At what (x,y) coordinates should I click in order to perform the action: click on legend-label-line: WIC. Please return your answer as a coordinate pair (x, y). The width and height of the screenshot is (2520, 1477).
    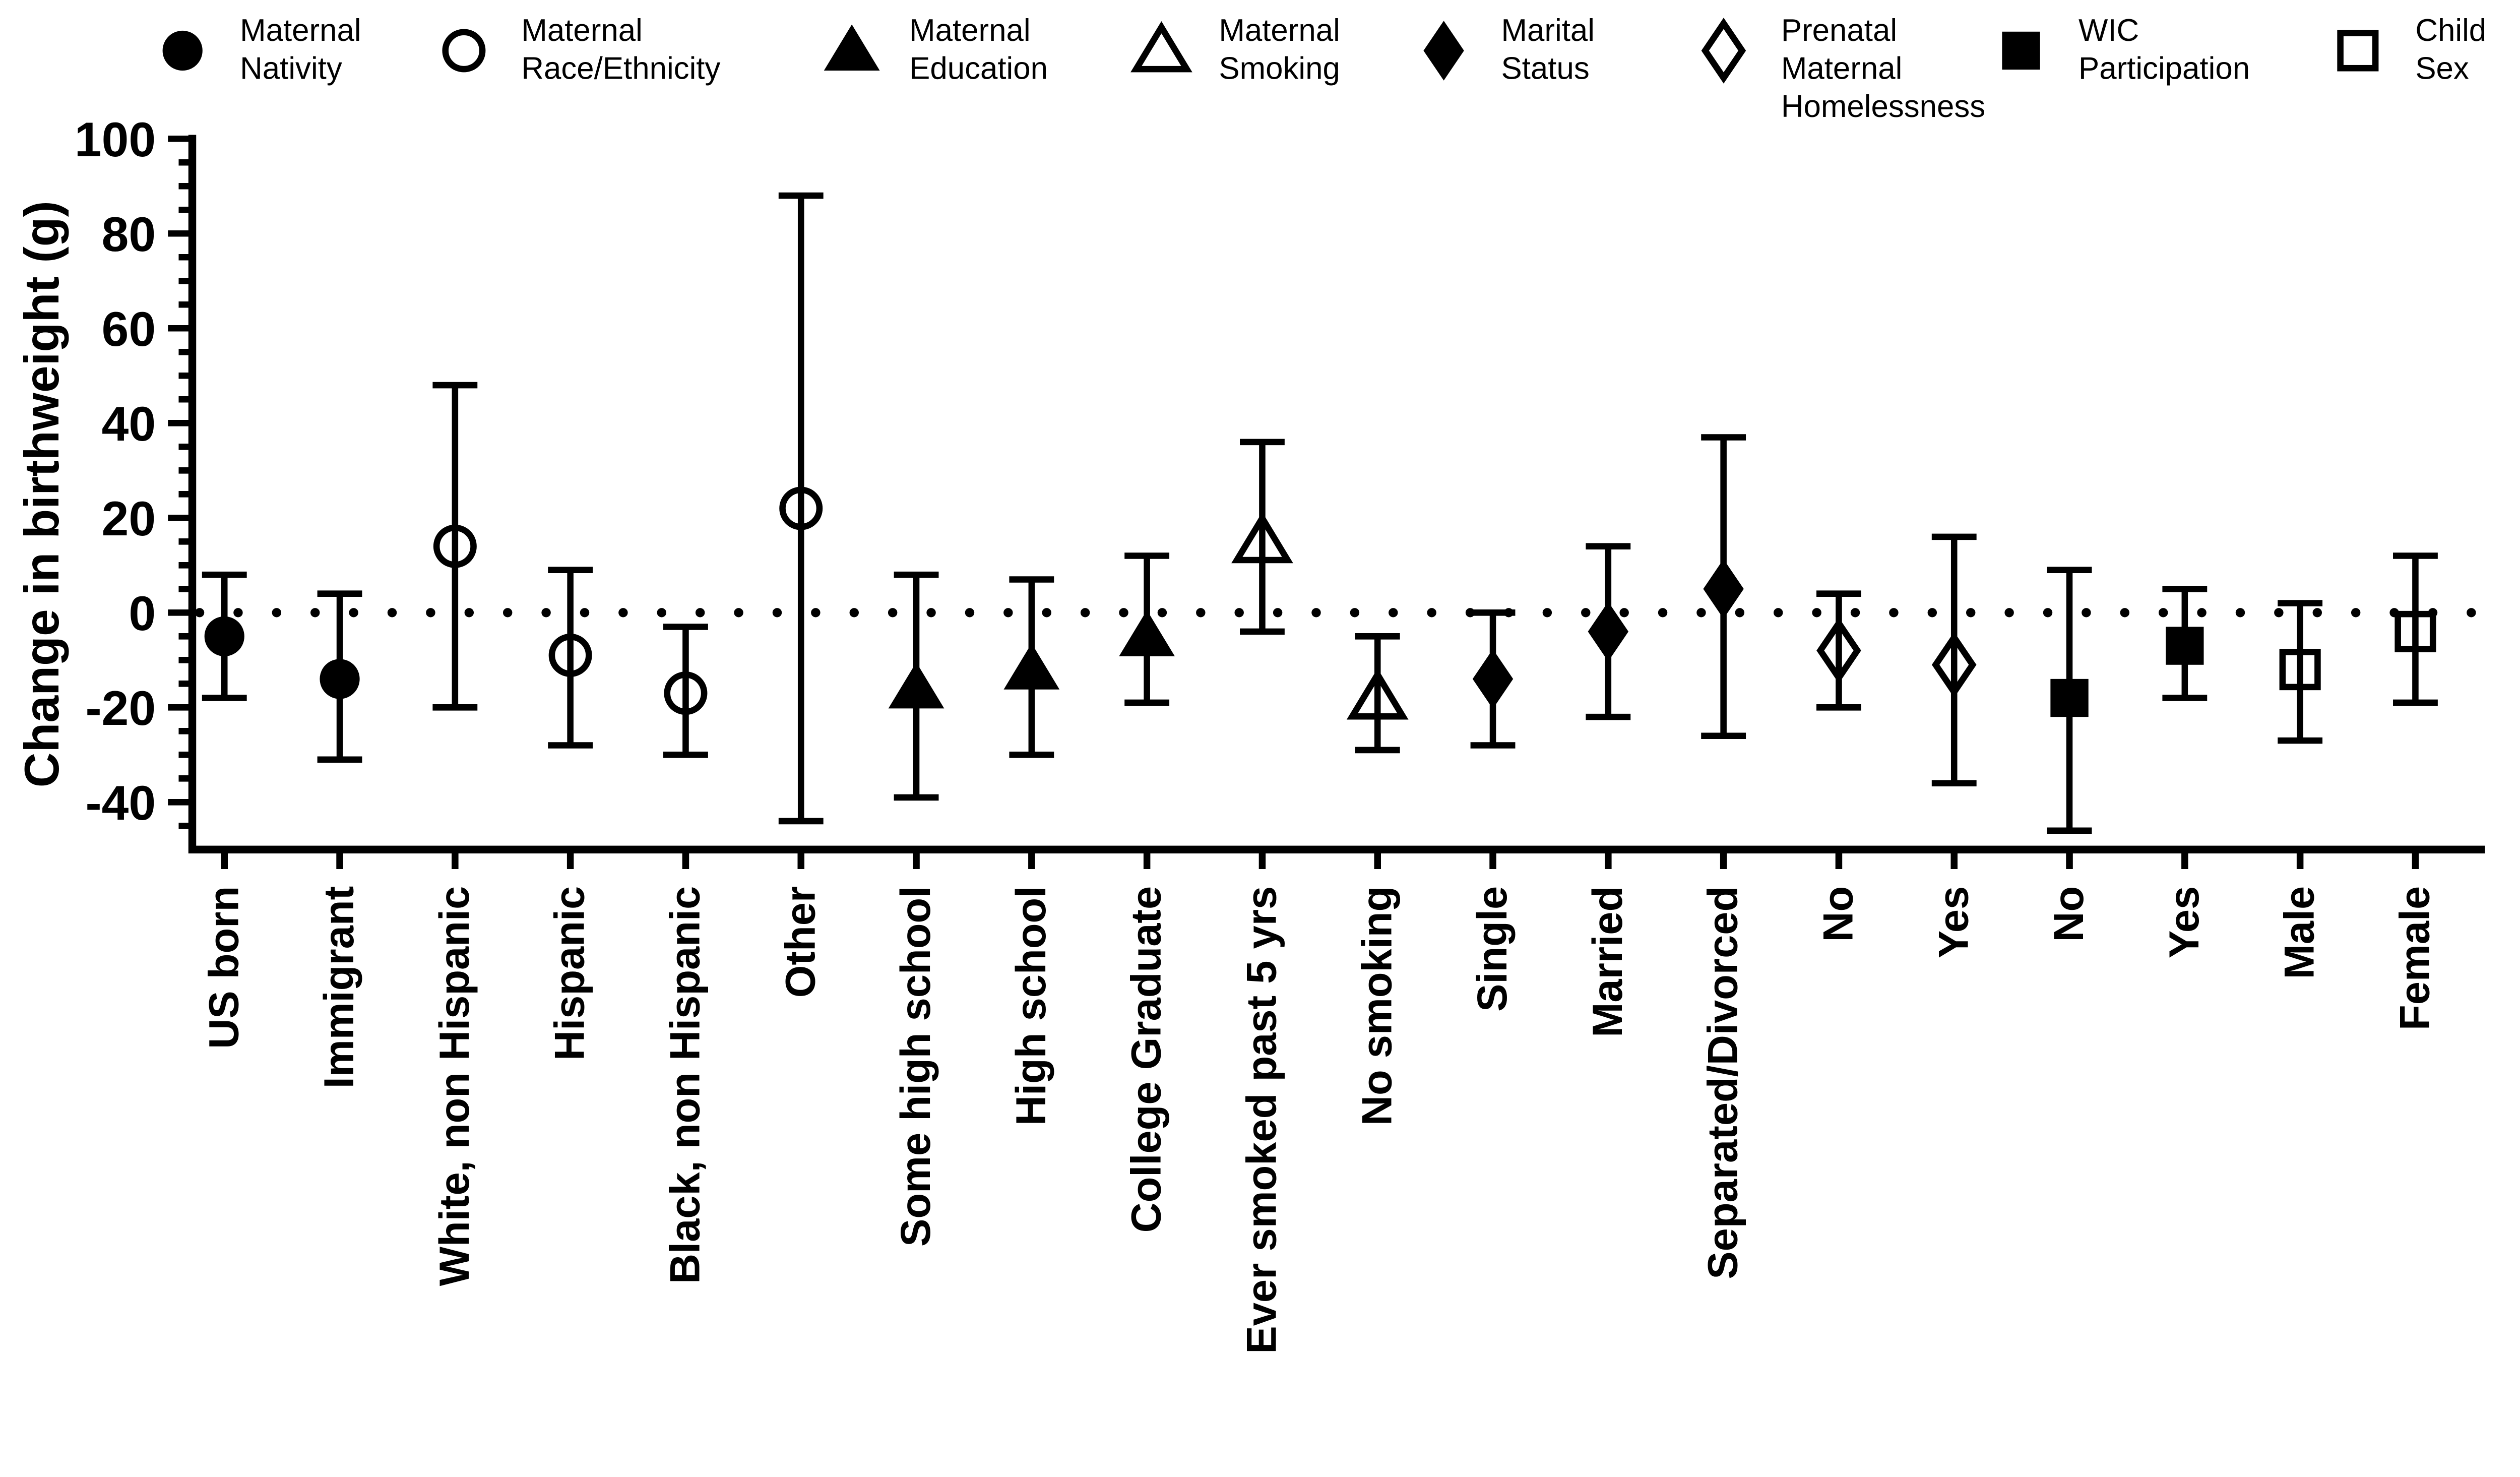
    Looking at the image, I should click on (2109, 30).